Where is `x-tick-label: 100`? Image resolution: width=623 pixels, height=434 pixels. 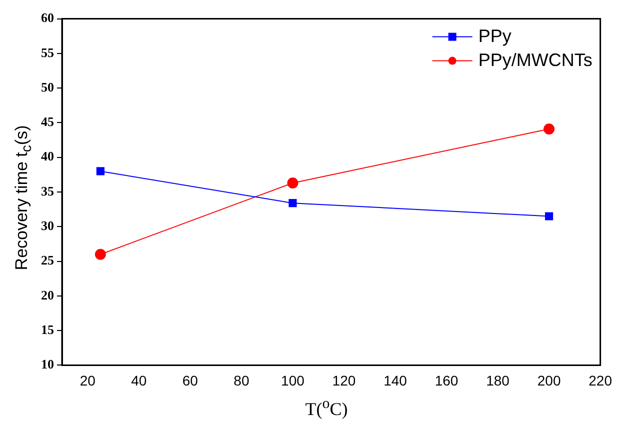 x-tick-label: 100 is located at coordinates (293, 380).